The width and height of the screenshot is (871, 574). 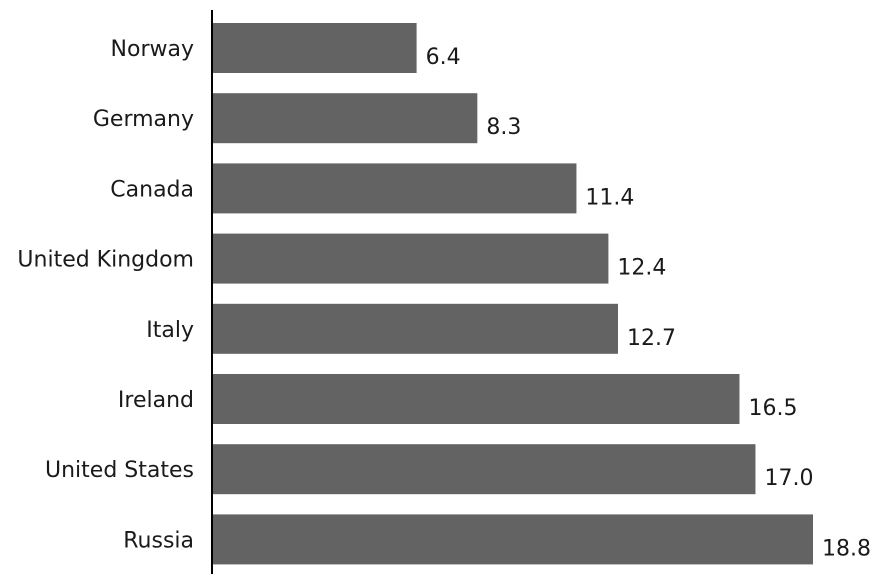 I want to click on category-label-ireland: Ireland, so click(x=156, y=400).